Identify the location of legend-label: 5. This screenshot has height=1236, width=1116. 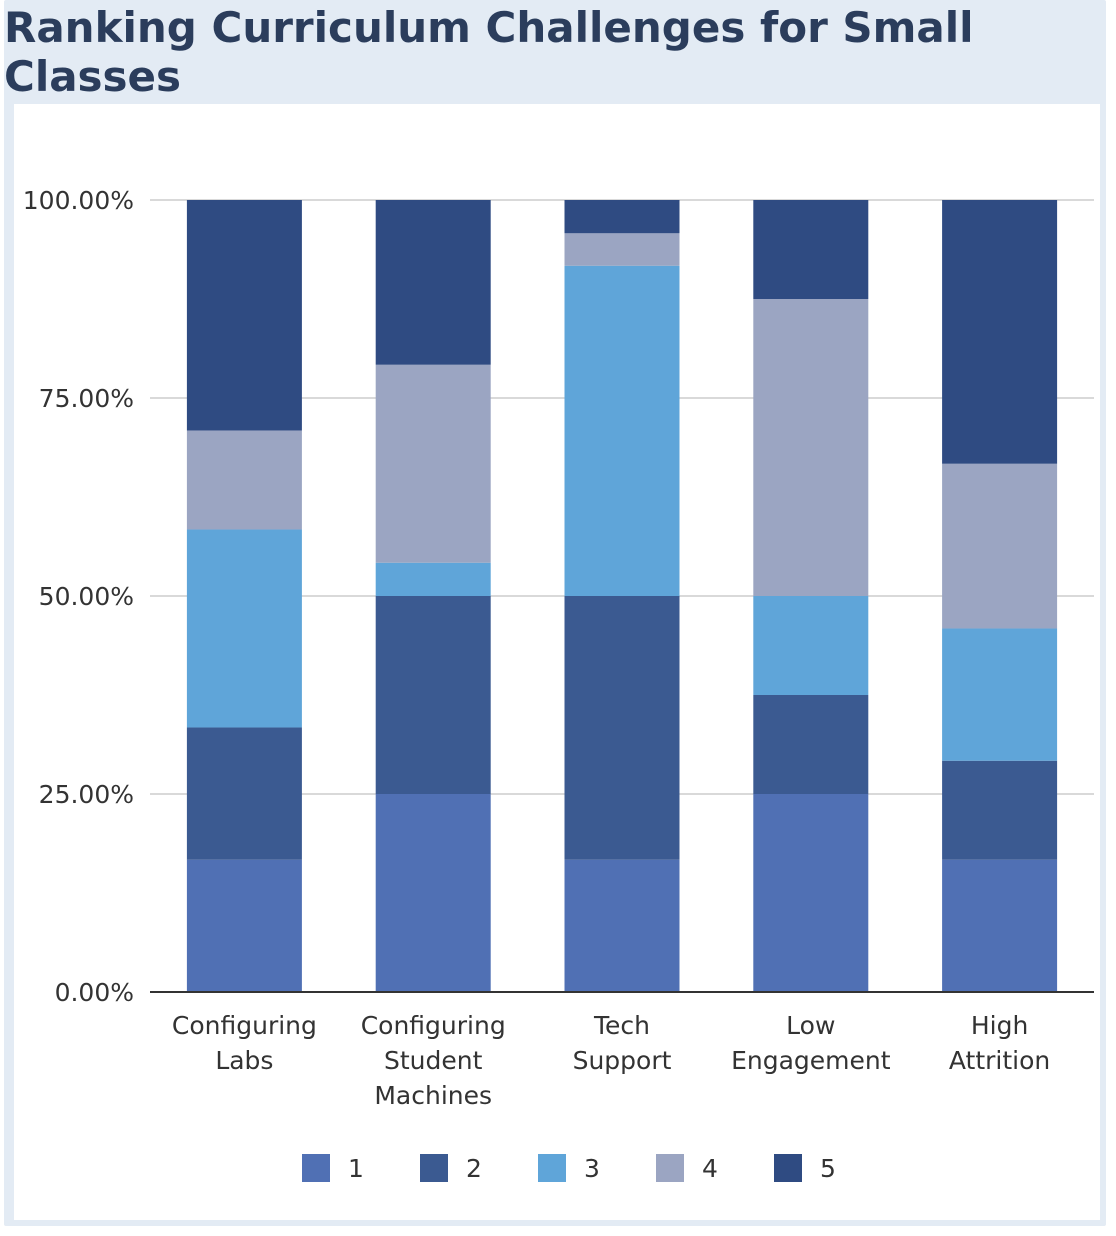
(828, 1168).